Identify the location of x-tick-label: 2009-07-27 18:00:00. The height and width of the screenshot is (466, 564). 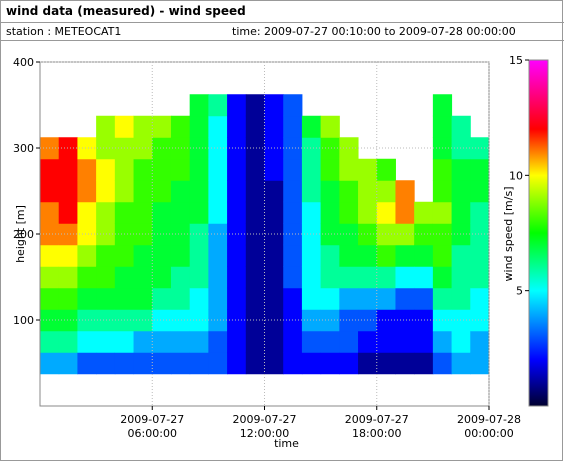
(377, 426).